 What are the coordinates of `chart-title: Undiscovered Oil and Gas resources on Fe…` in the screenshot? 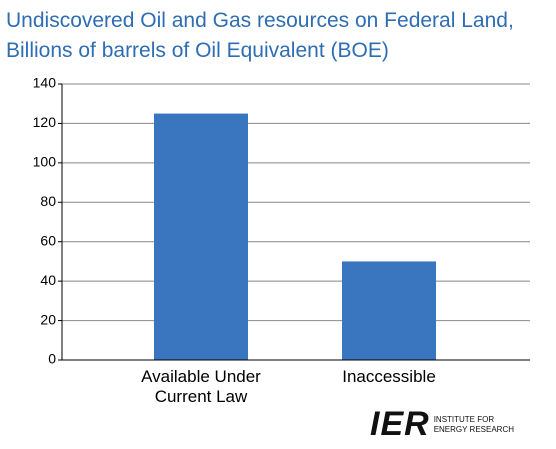 It's located at (260, 35).